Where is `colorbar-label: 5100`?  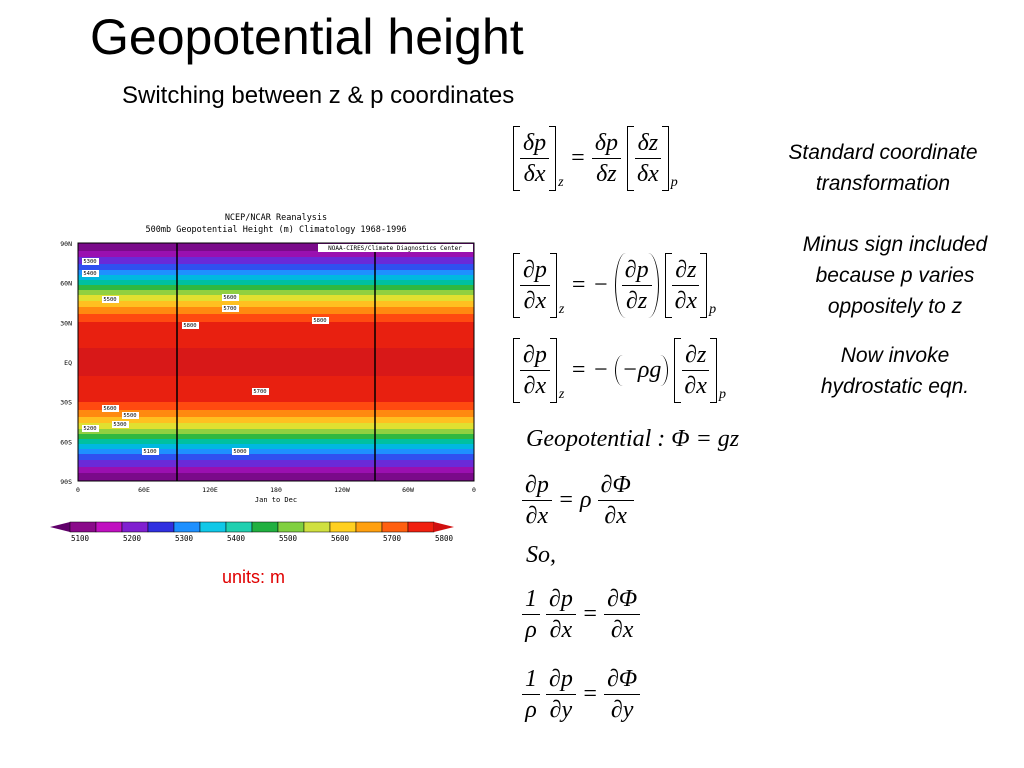 colorbar-label: 5100 is located at coordinates (80, 538).